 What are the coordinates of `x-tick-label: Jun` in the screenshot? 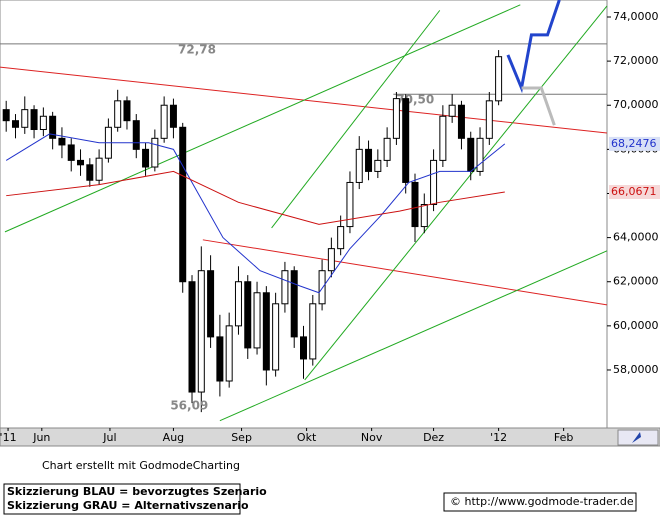 It's located at (41, 437).